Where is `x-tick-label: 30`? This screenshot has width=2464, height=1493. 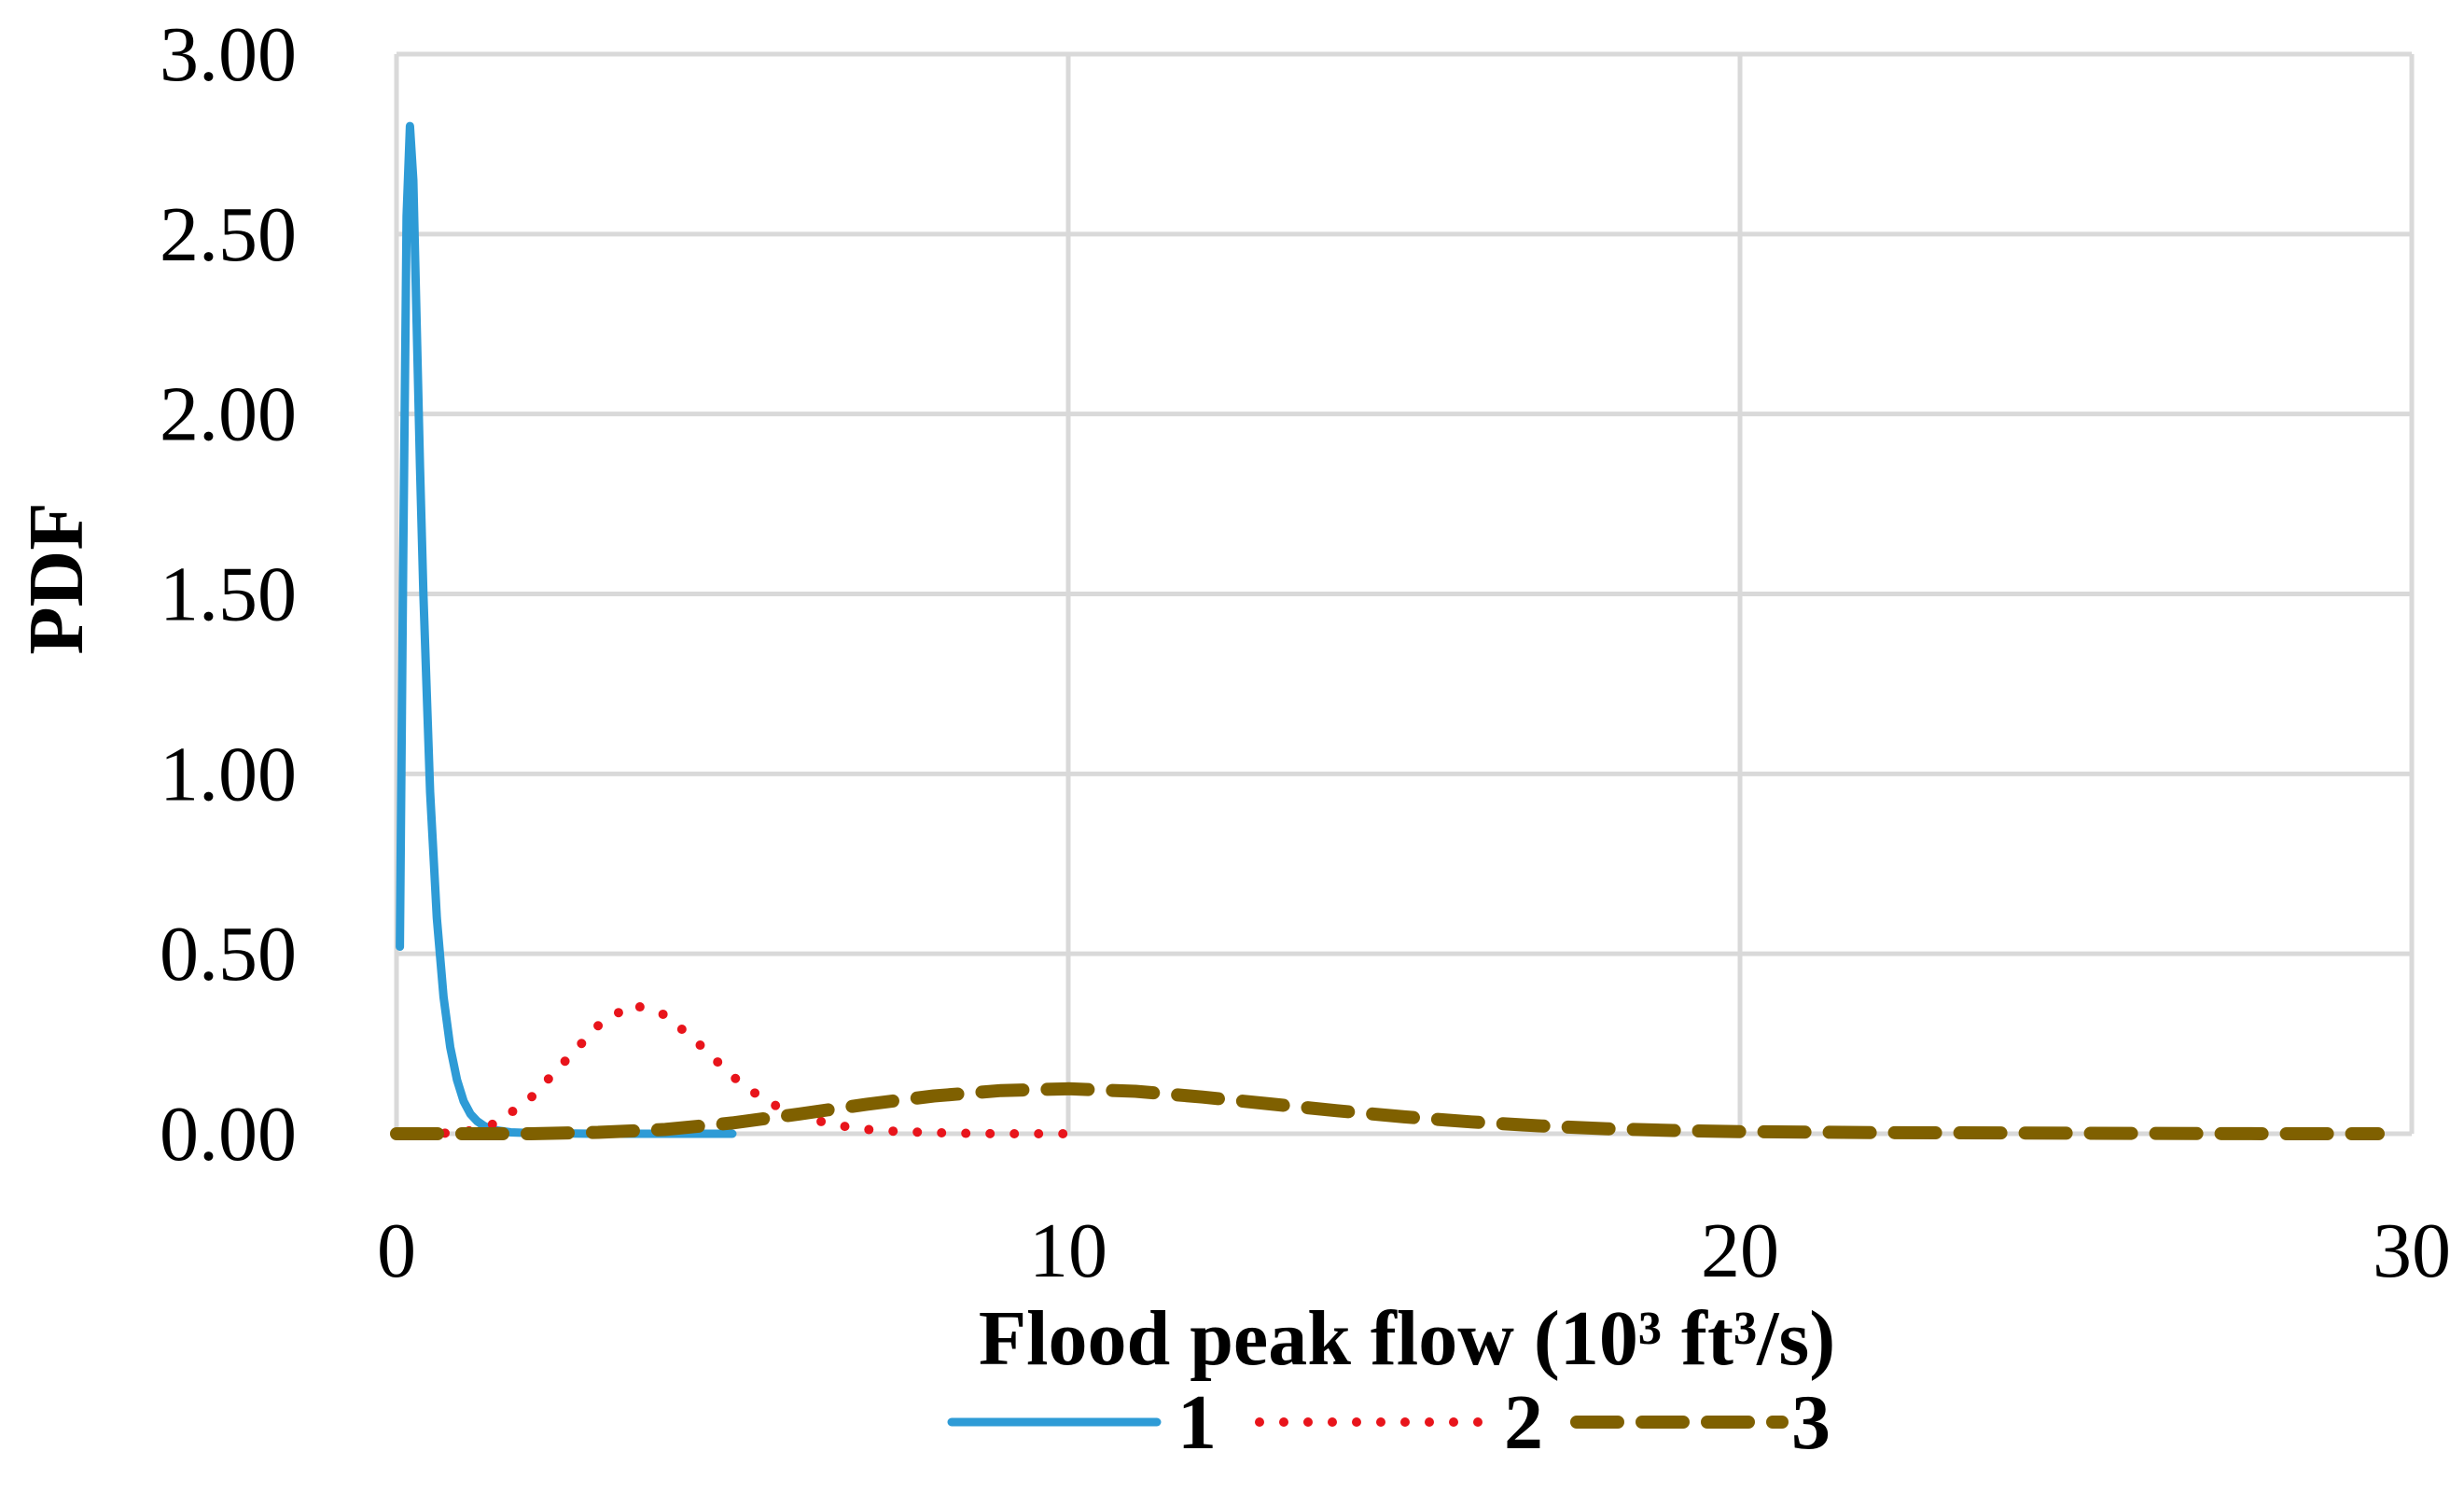
x-tick-label: 30 is located at coordinates (2412, 1251).